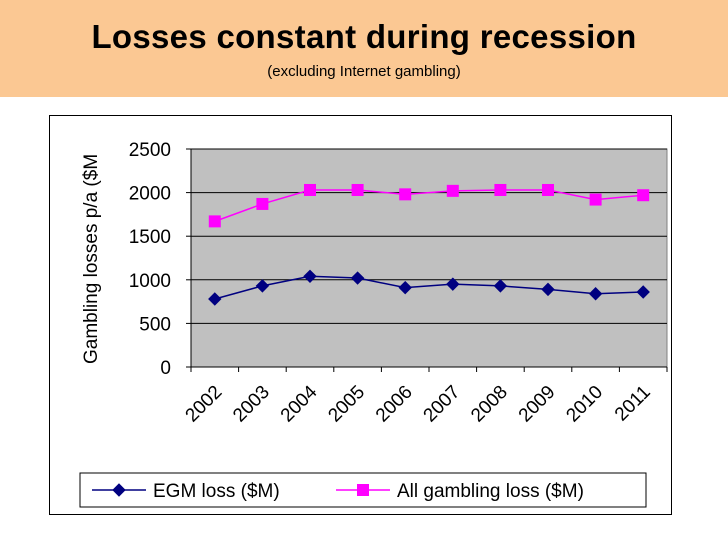 The image size is (728, 546). I want to click on y-tick-label: 1000, so click(150, 281).